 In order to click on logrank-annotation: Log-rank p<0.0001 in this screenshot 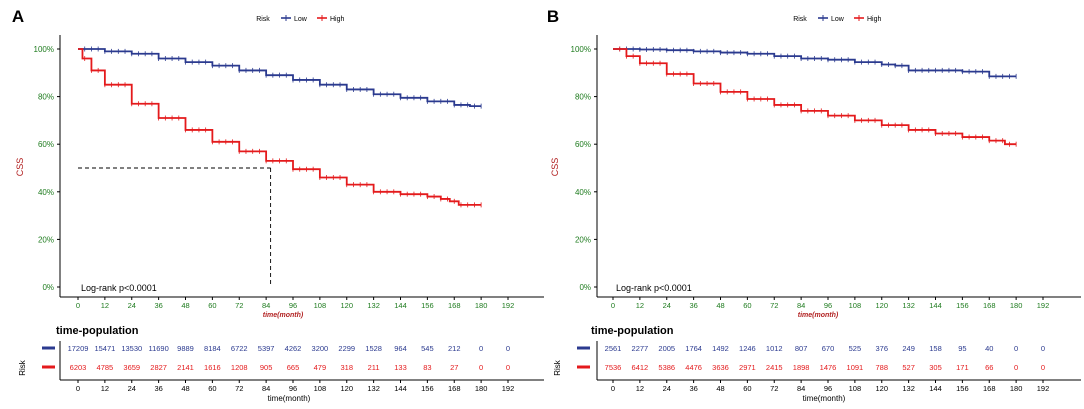, I will do `click(654, 288)`.